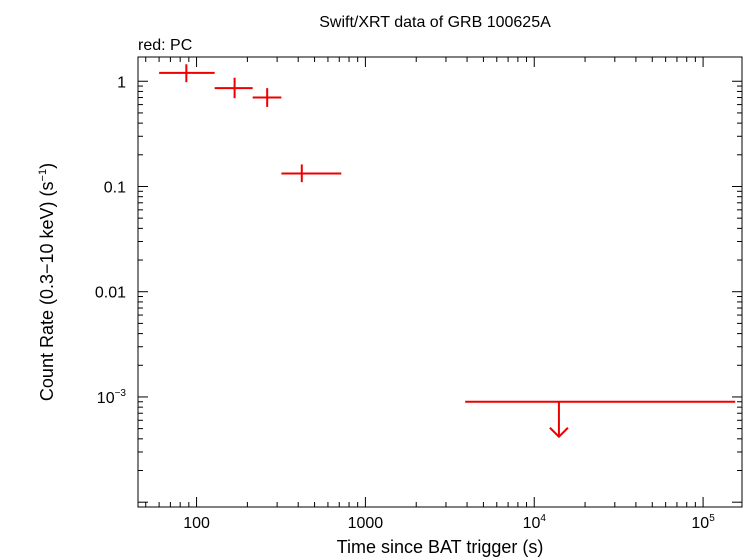  Describe the element at coordinates (435, 22) in the screenshot. I see `chart-title: Swift/XRT data of GRB 100625A` at that location.